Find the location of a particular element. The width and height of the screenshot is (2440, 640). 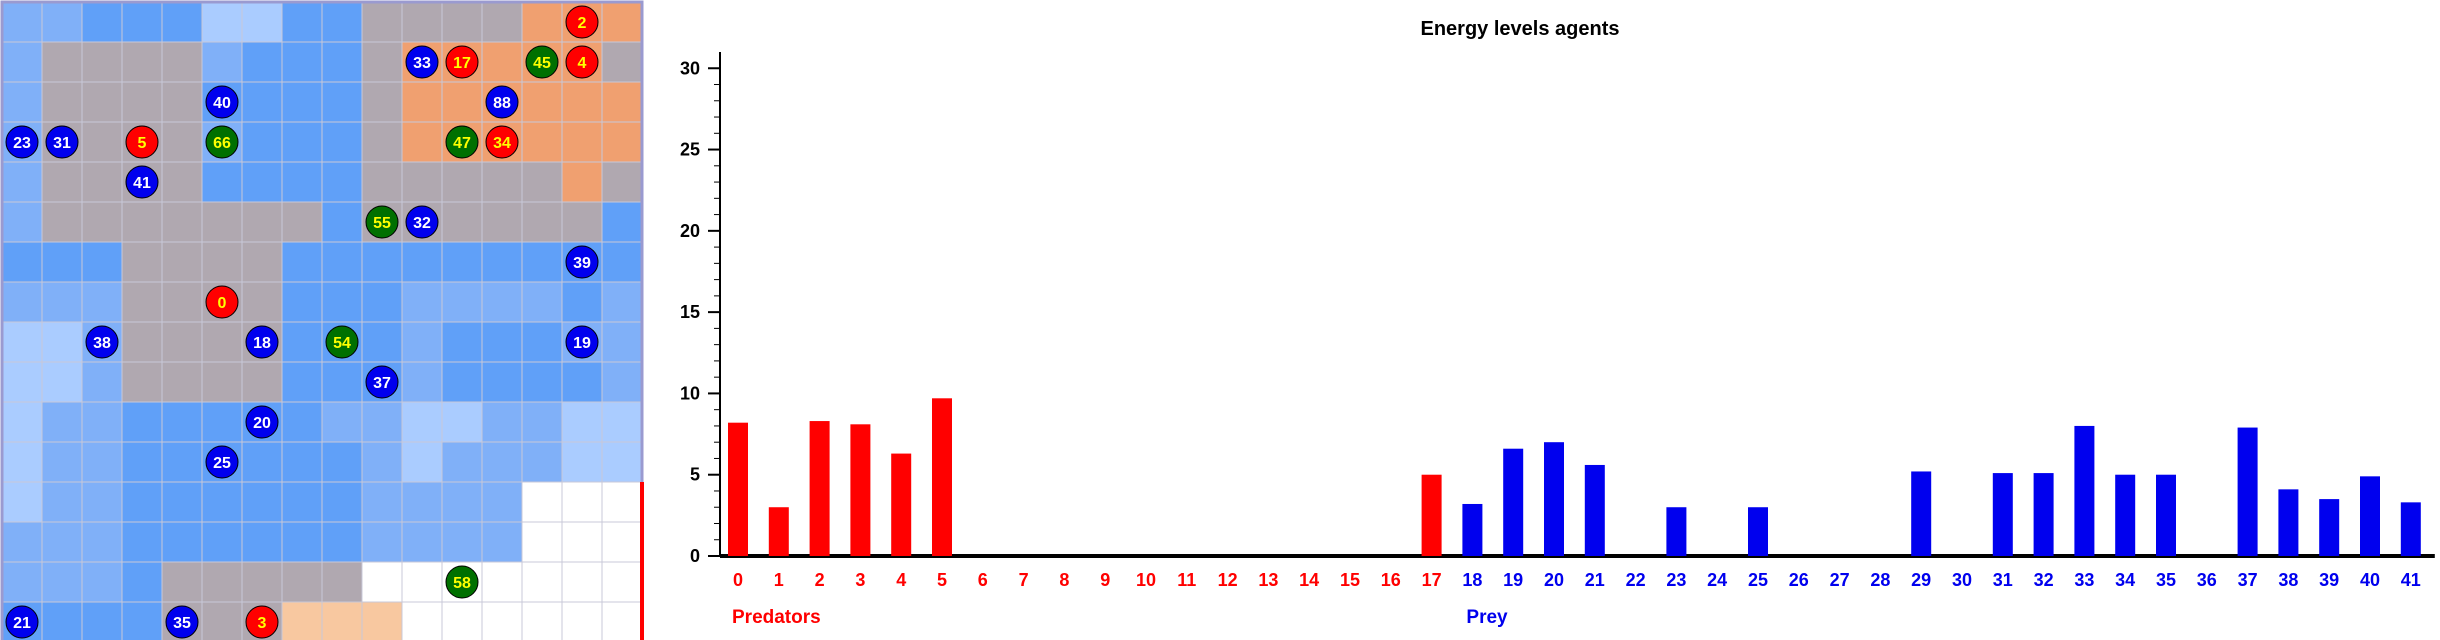

agent-66: 66 is located at coordinates (222, 142).